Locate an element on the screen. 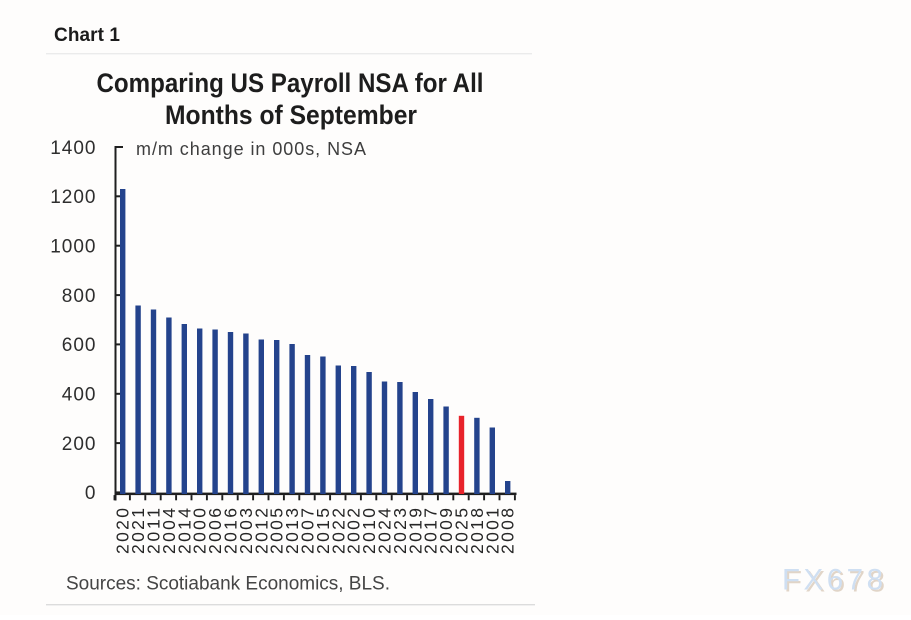  svg-text: 800 is located at coordinates (79, 296).